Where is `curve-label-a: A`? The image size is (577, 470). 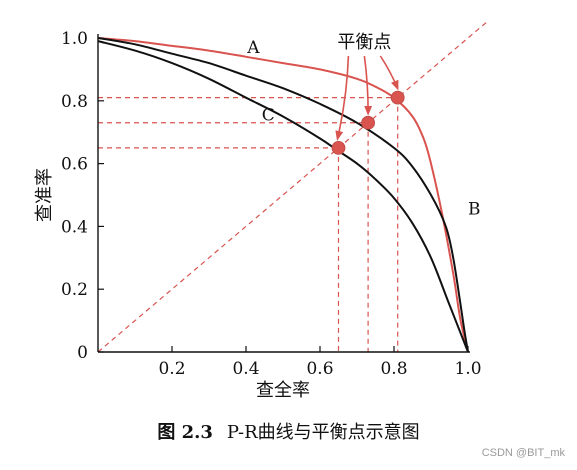
curve-label-a: A is located at coordinates (253, 48).